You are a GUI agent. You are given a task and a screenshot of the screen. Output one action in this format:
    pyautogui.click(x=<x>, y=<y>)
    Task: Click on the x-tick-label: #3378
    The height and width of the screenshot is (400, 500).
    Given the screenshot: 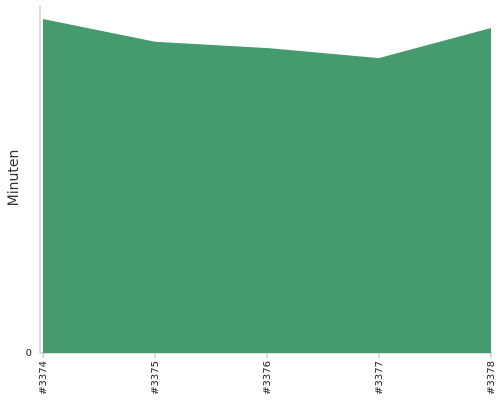 What is the action you would take?
    pyautogui.click(x=491, y=378)
    